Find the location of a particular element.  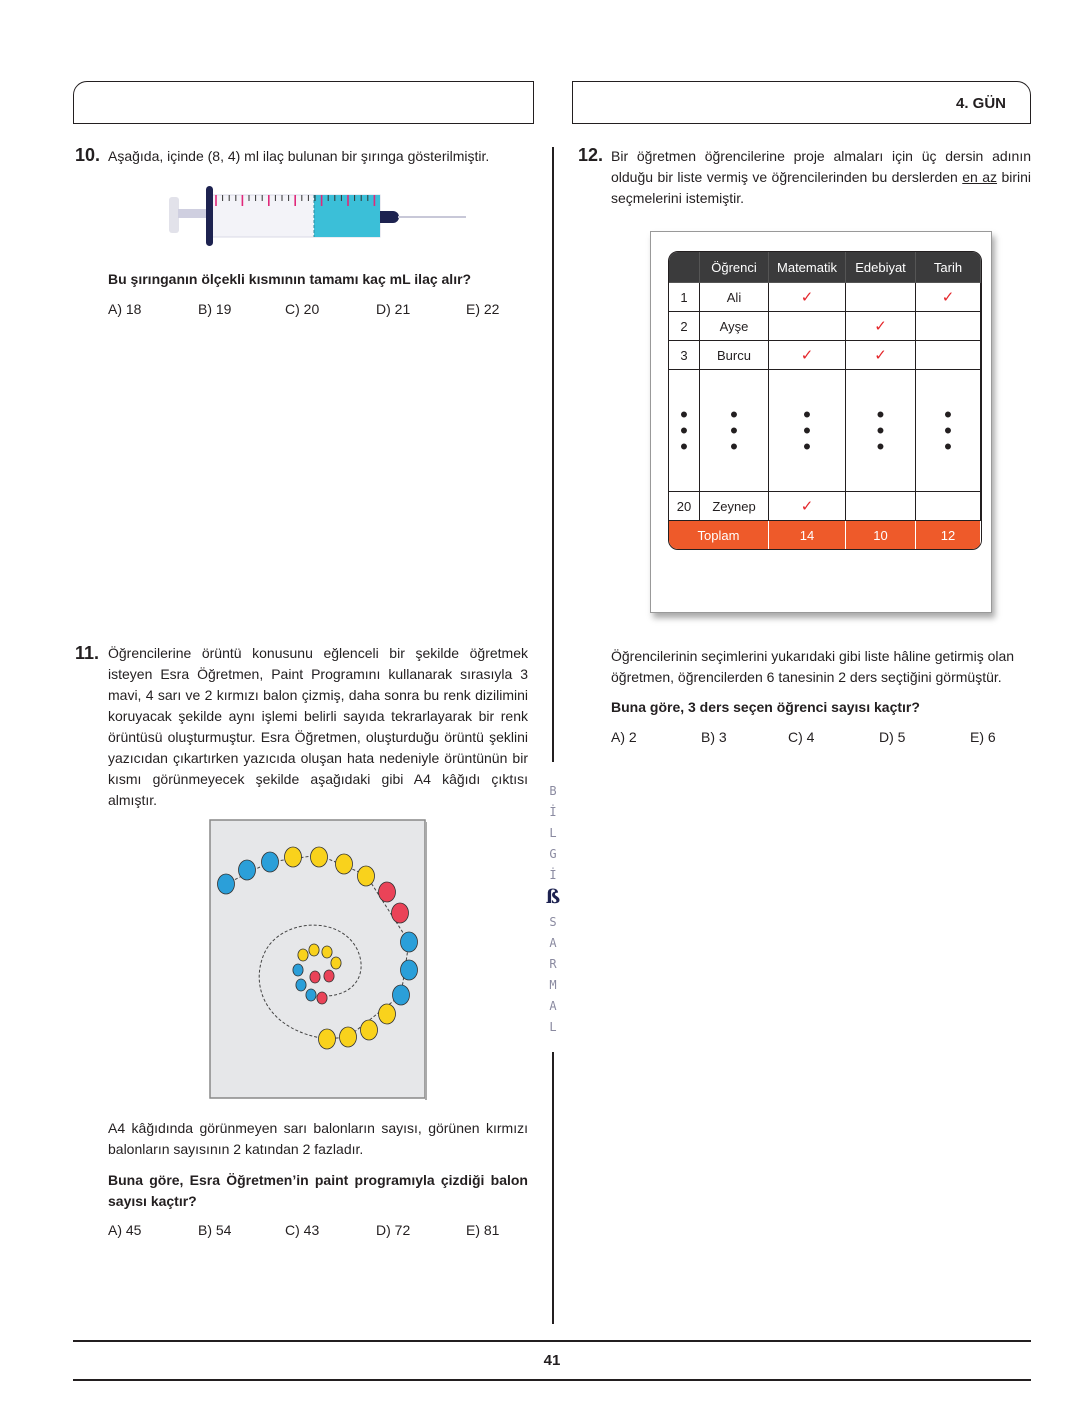

brand-letter: S is located at coordinates (553, 922).